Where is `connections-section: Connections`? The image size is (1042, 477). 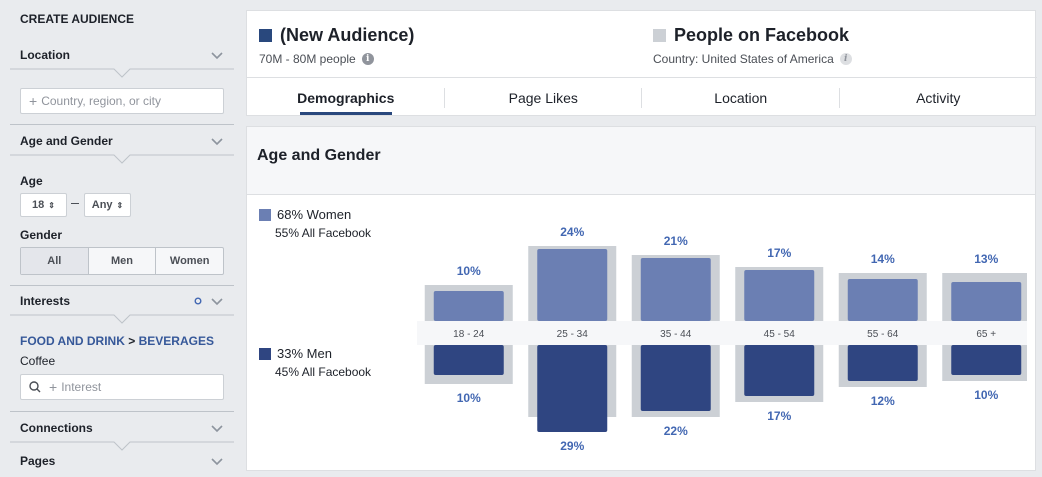 connections-section: Connections is located at coordinates (122, 428).